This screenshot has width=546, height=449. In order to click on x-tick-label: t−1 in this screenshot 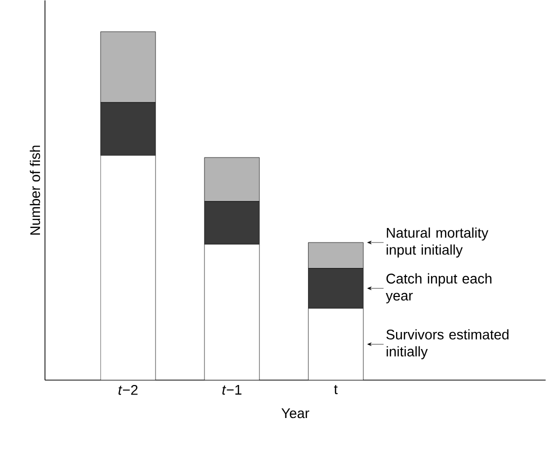, I will do `click(232, 389)`.